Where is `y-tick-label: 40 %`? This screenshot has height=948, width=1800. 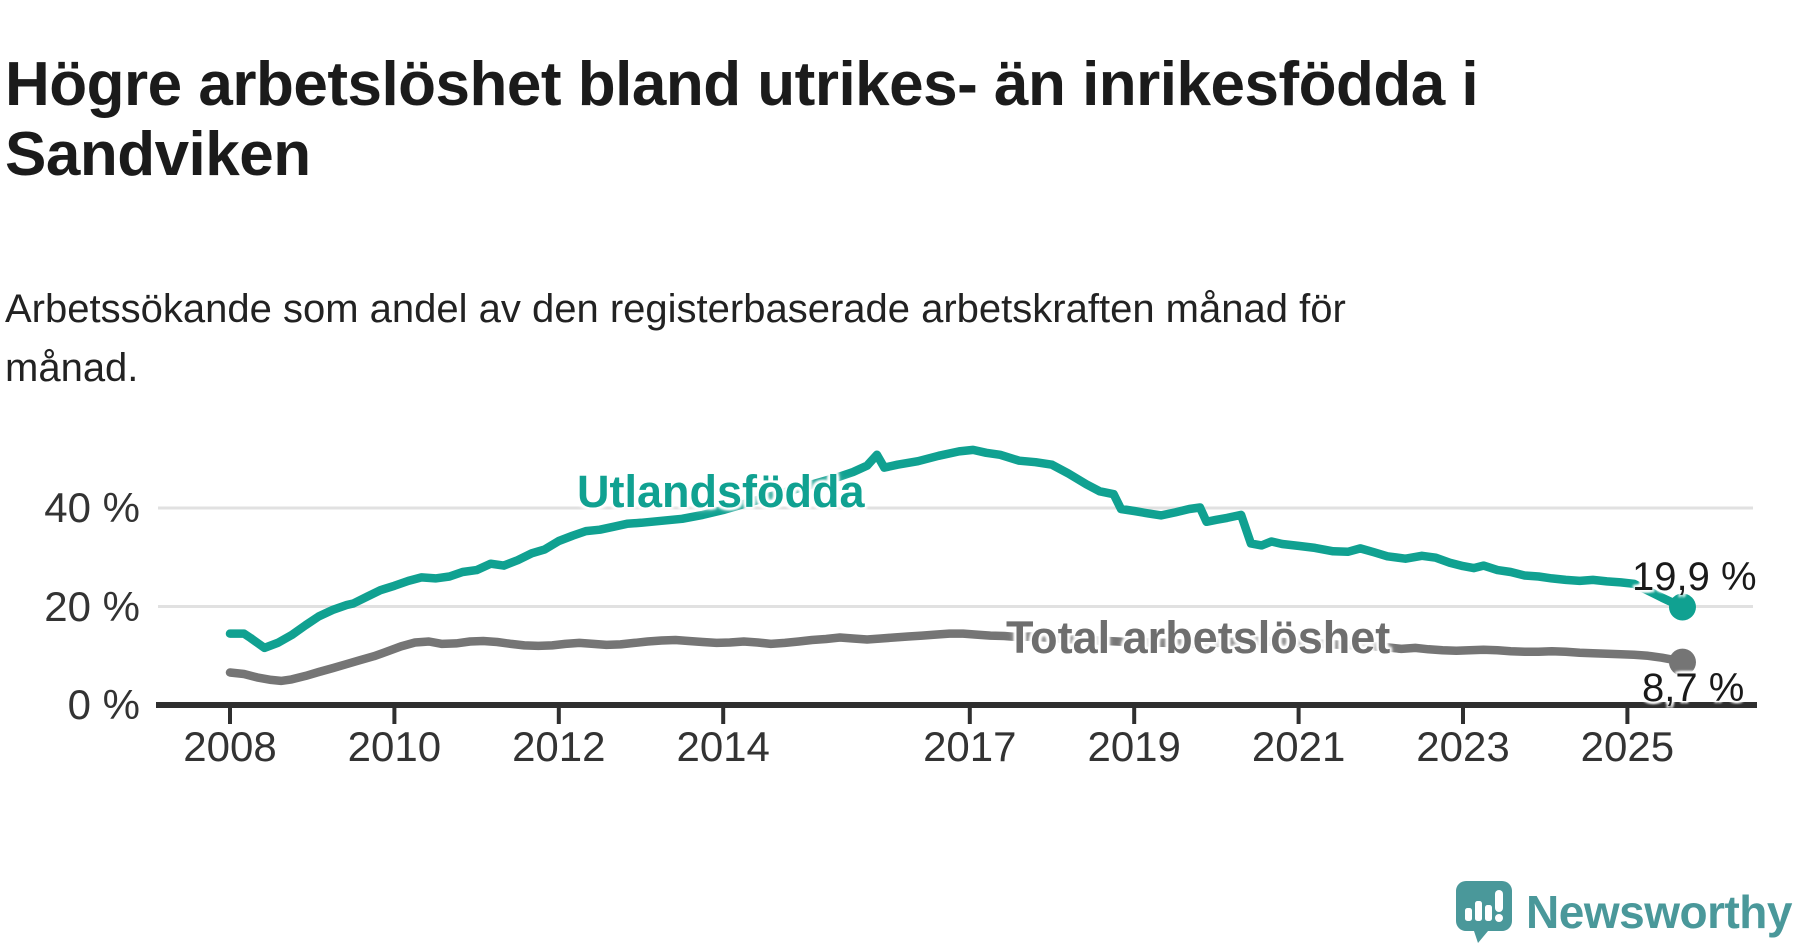
y-tick-label: 40 % is located at coordinates (92, 507).